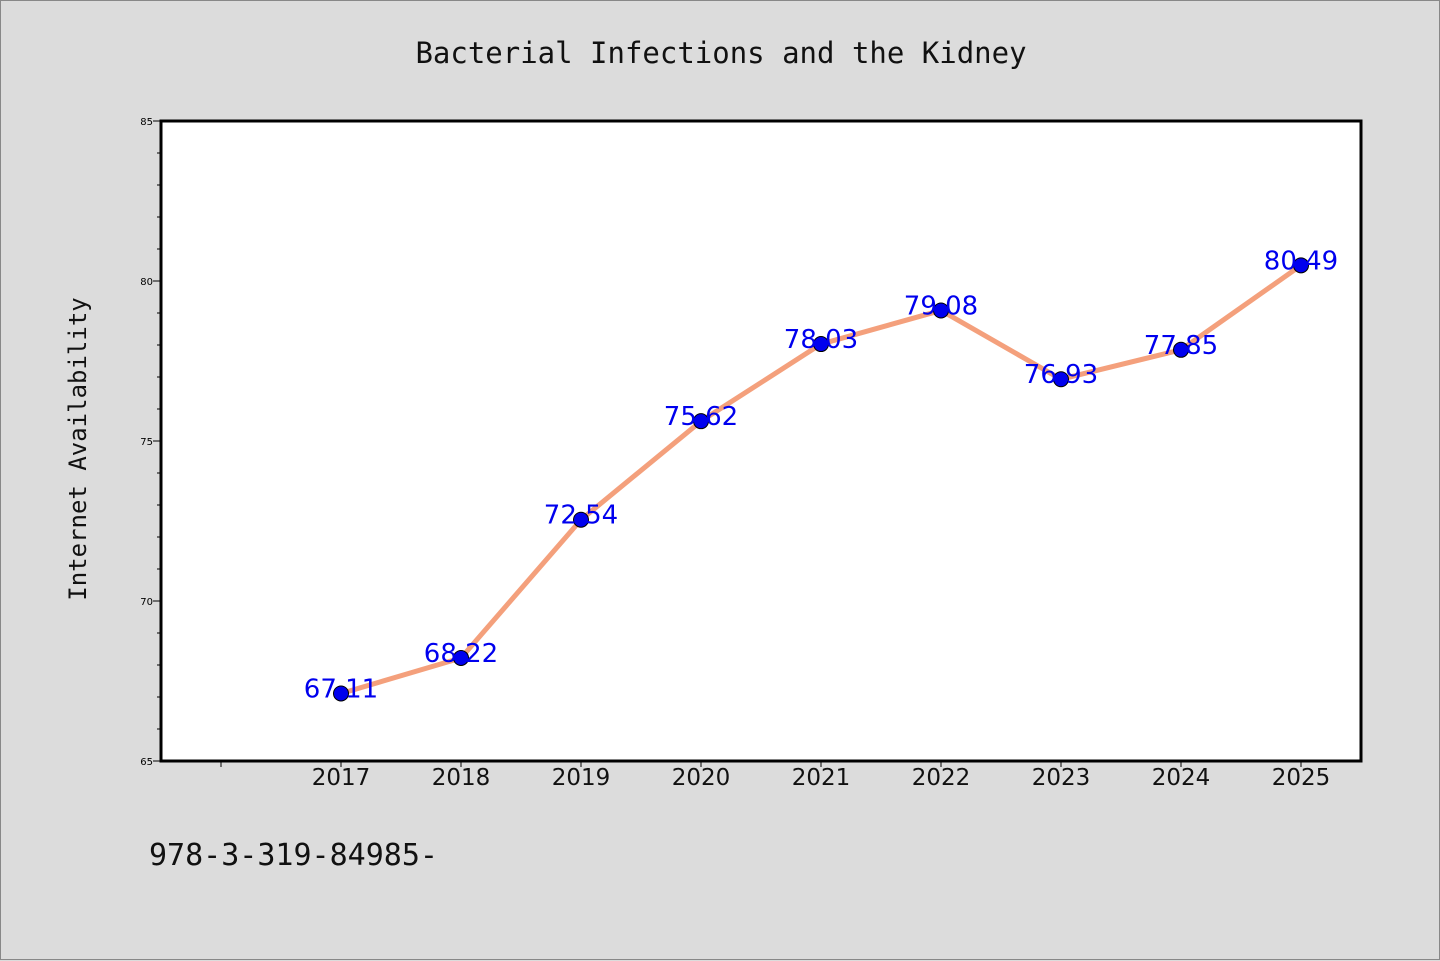 The height and width of the screenshot is (961, 1440). What do you see at coordinates (1181, 778) in the screenshot?
I see `x-tick-label: 2024` at bounding box center [1181, 778].